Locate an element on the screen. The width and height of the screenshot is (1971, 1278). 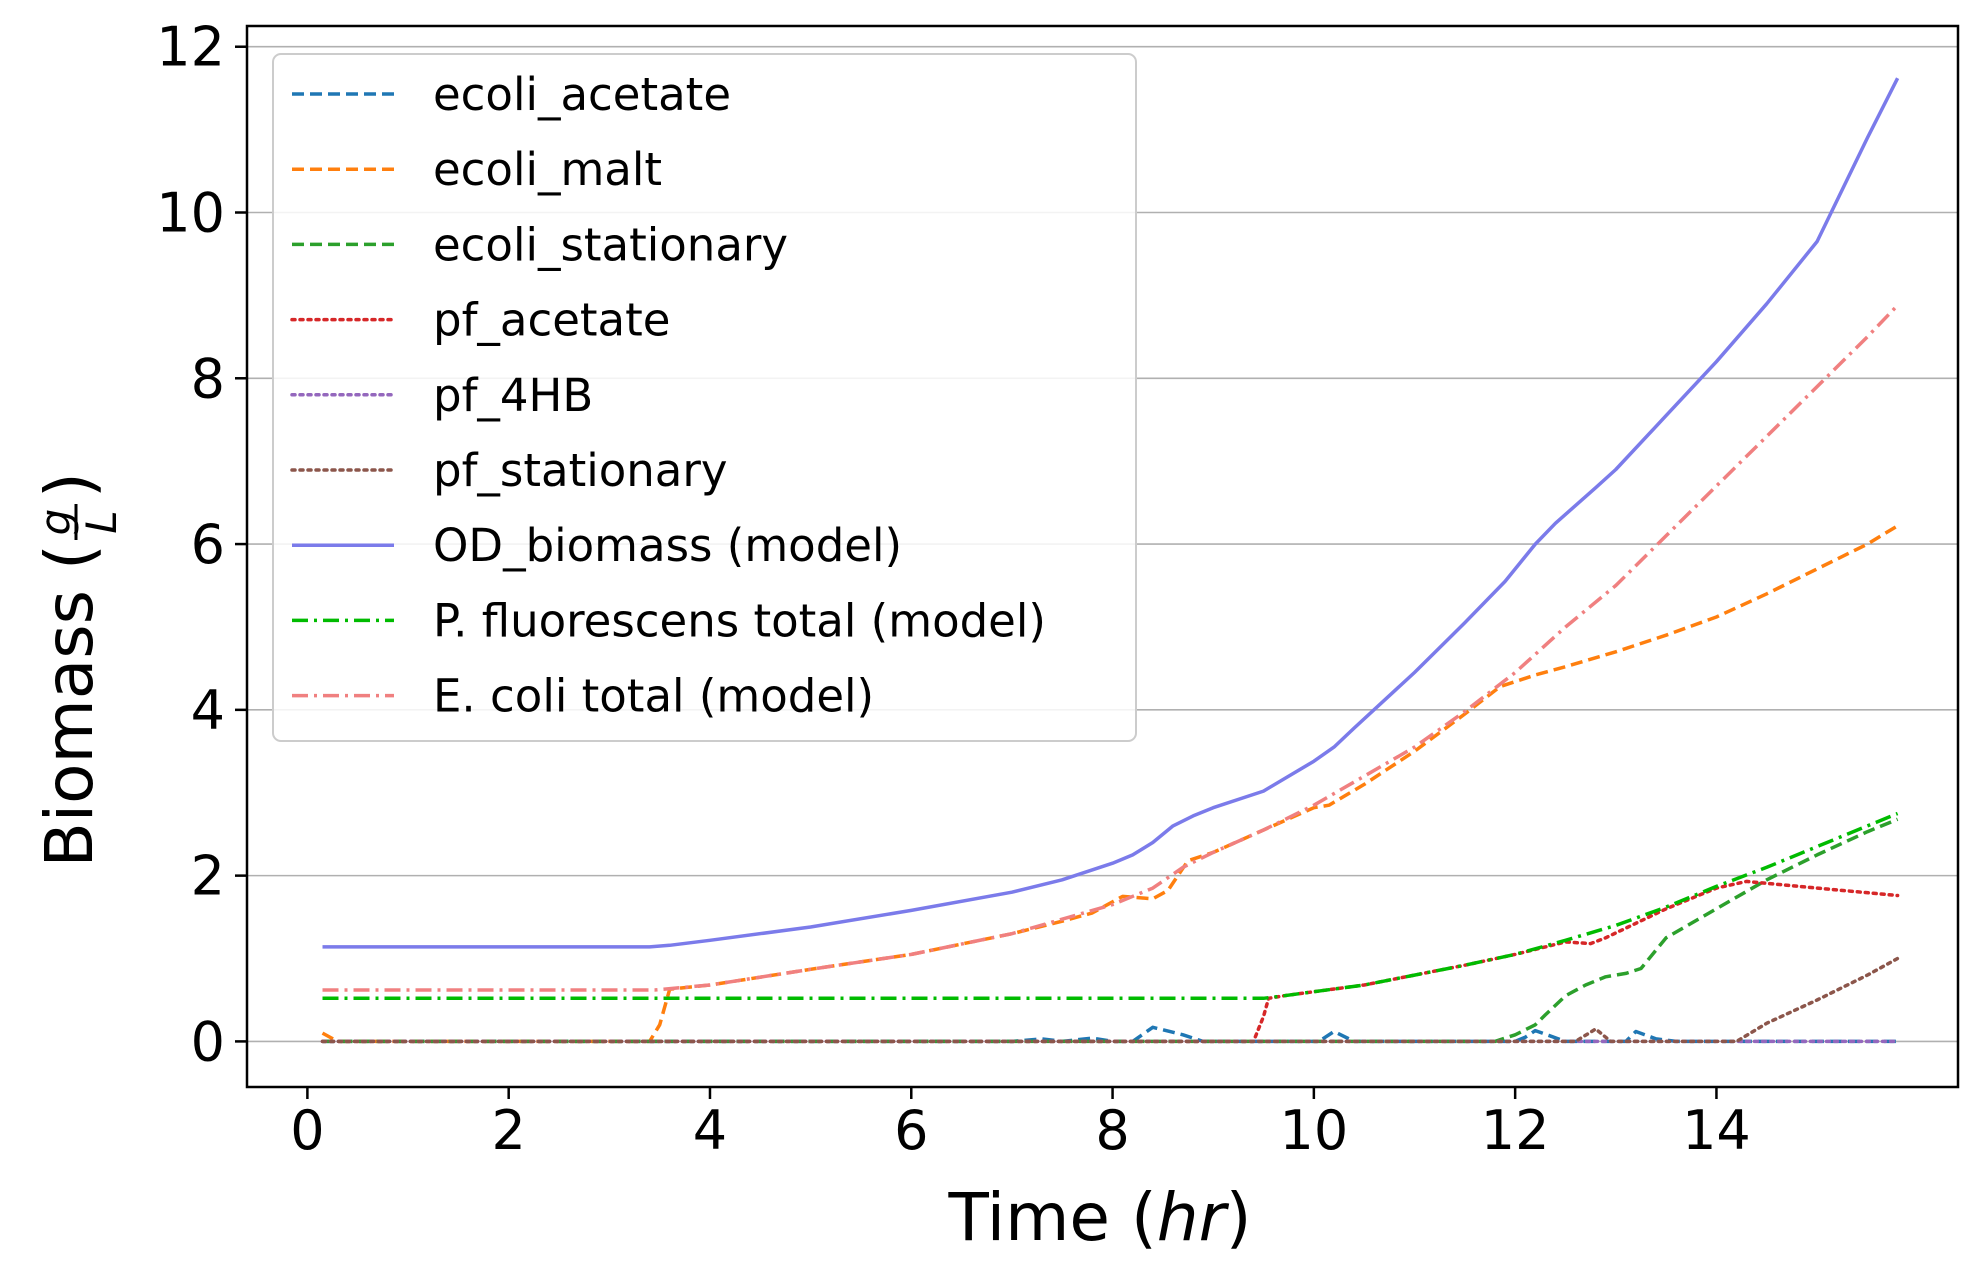
legend-label-7: P. fluorescens total (model) is located at coordinates (739, 620).